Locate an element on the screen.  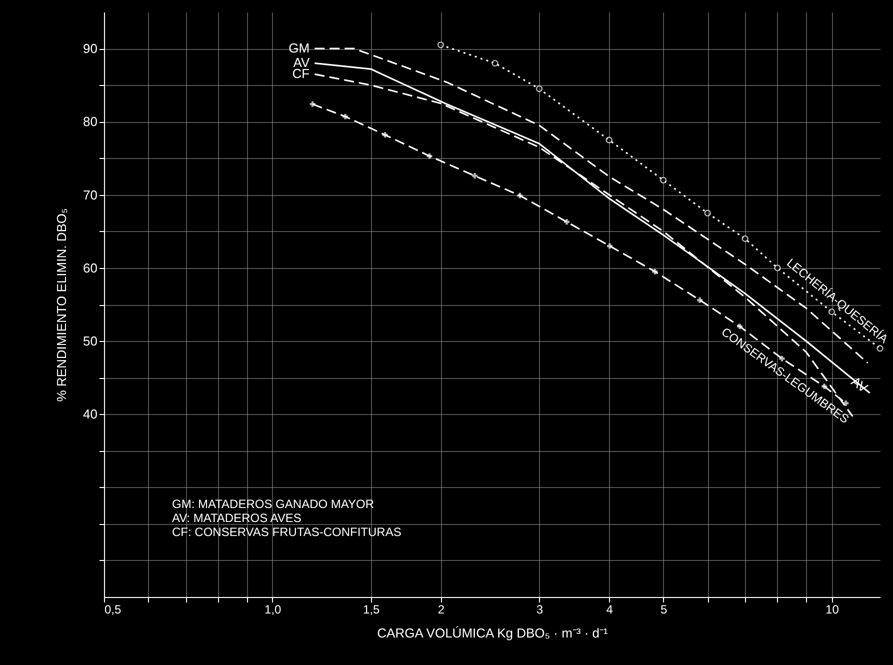
y-tick-label: 50 is located at coordinates (90, 341).